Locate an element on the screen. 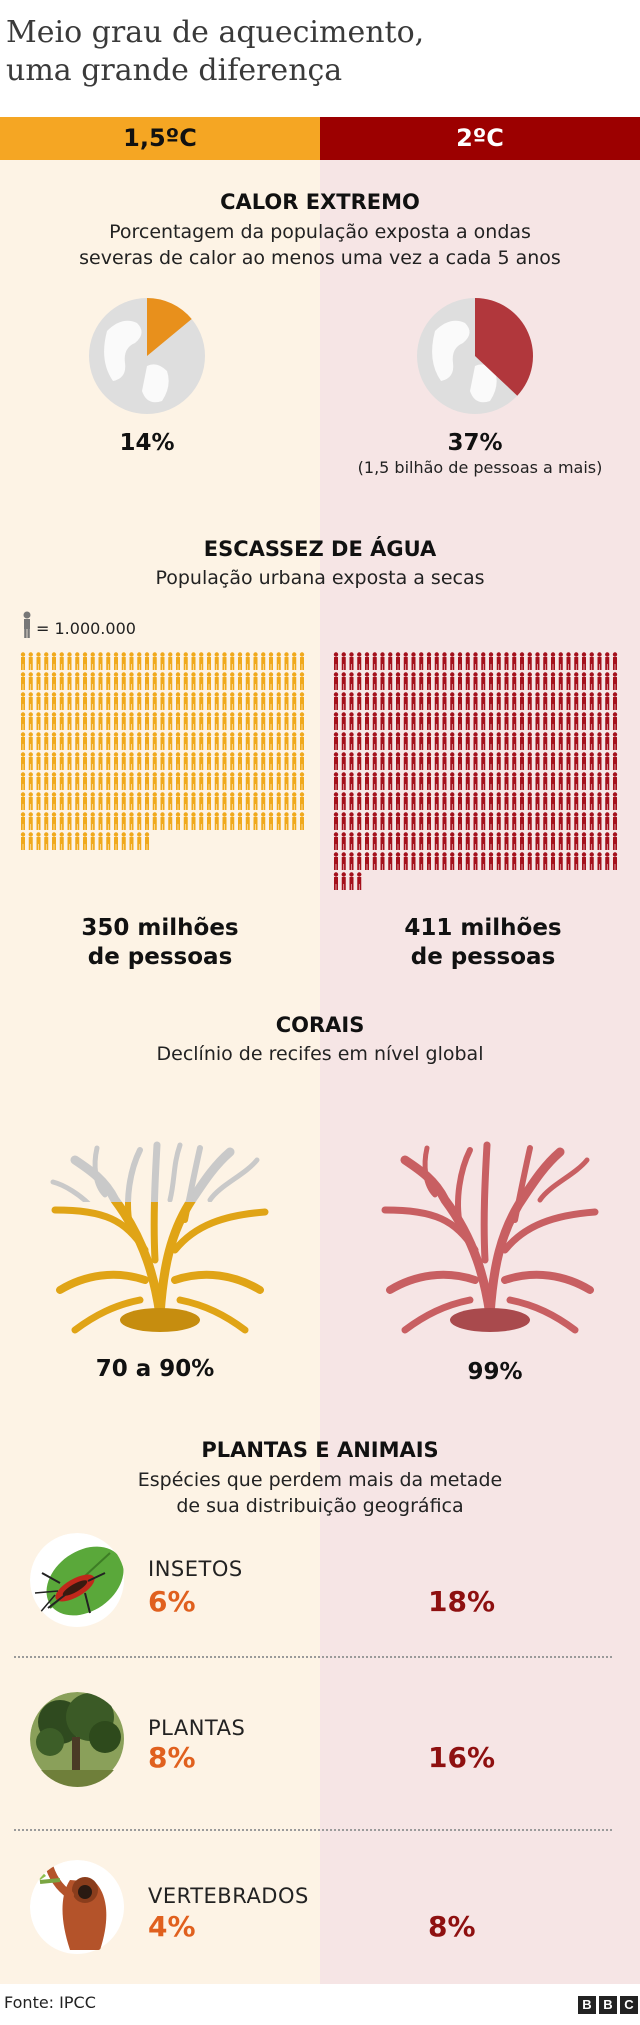 Image resolution: width=640 pixels, height=2025 pixels. corals-right-value: 99% is located at coordinates (495, 1372).